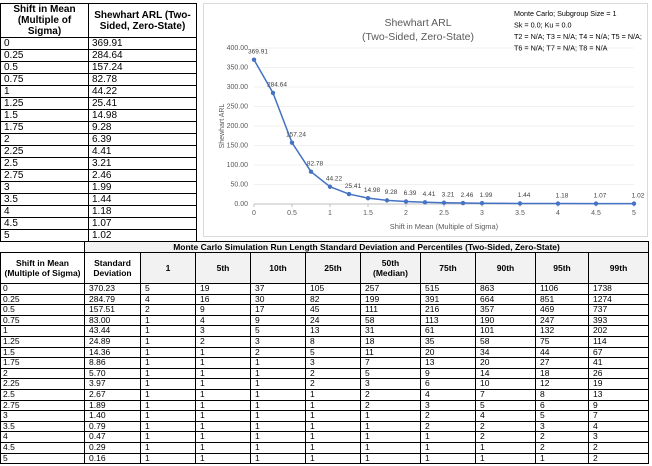 The image size is (652, 466). Describe the element at coordinates (562, 352) in the screenshot. I see `table-cell: 44` at that location.